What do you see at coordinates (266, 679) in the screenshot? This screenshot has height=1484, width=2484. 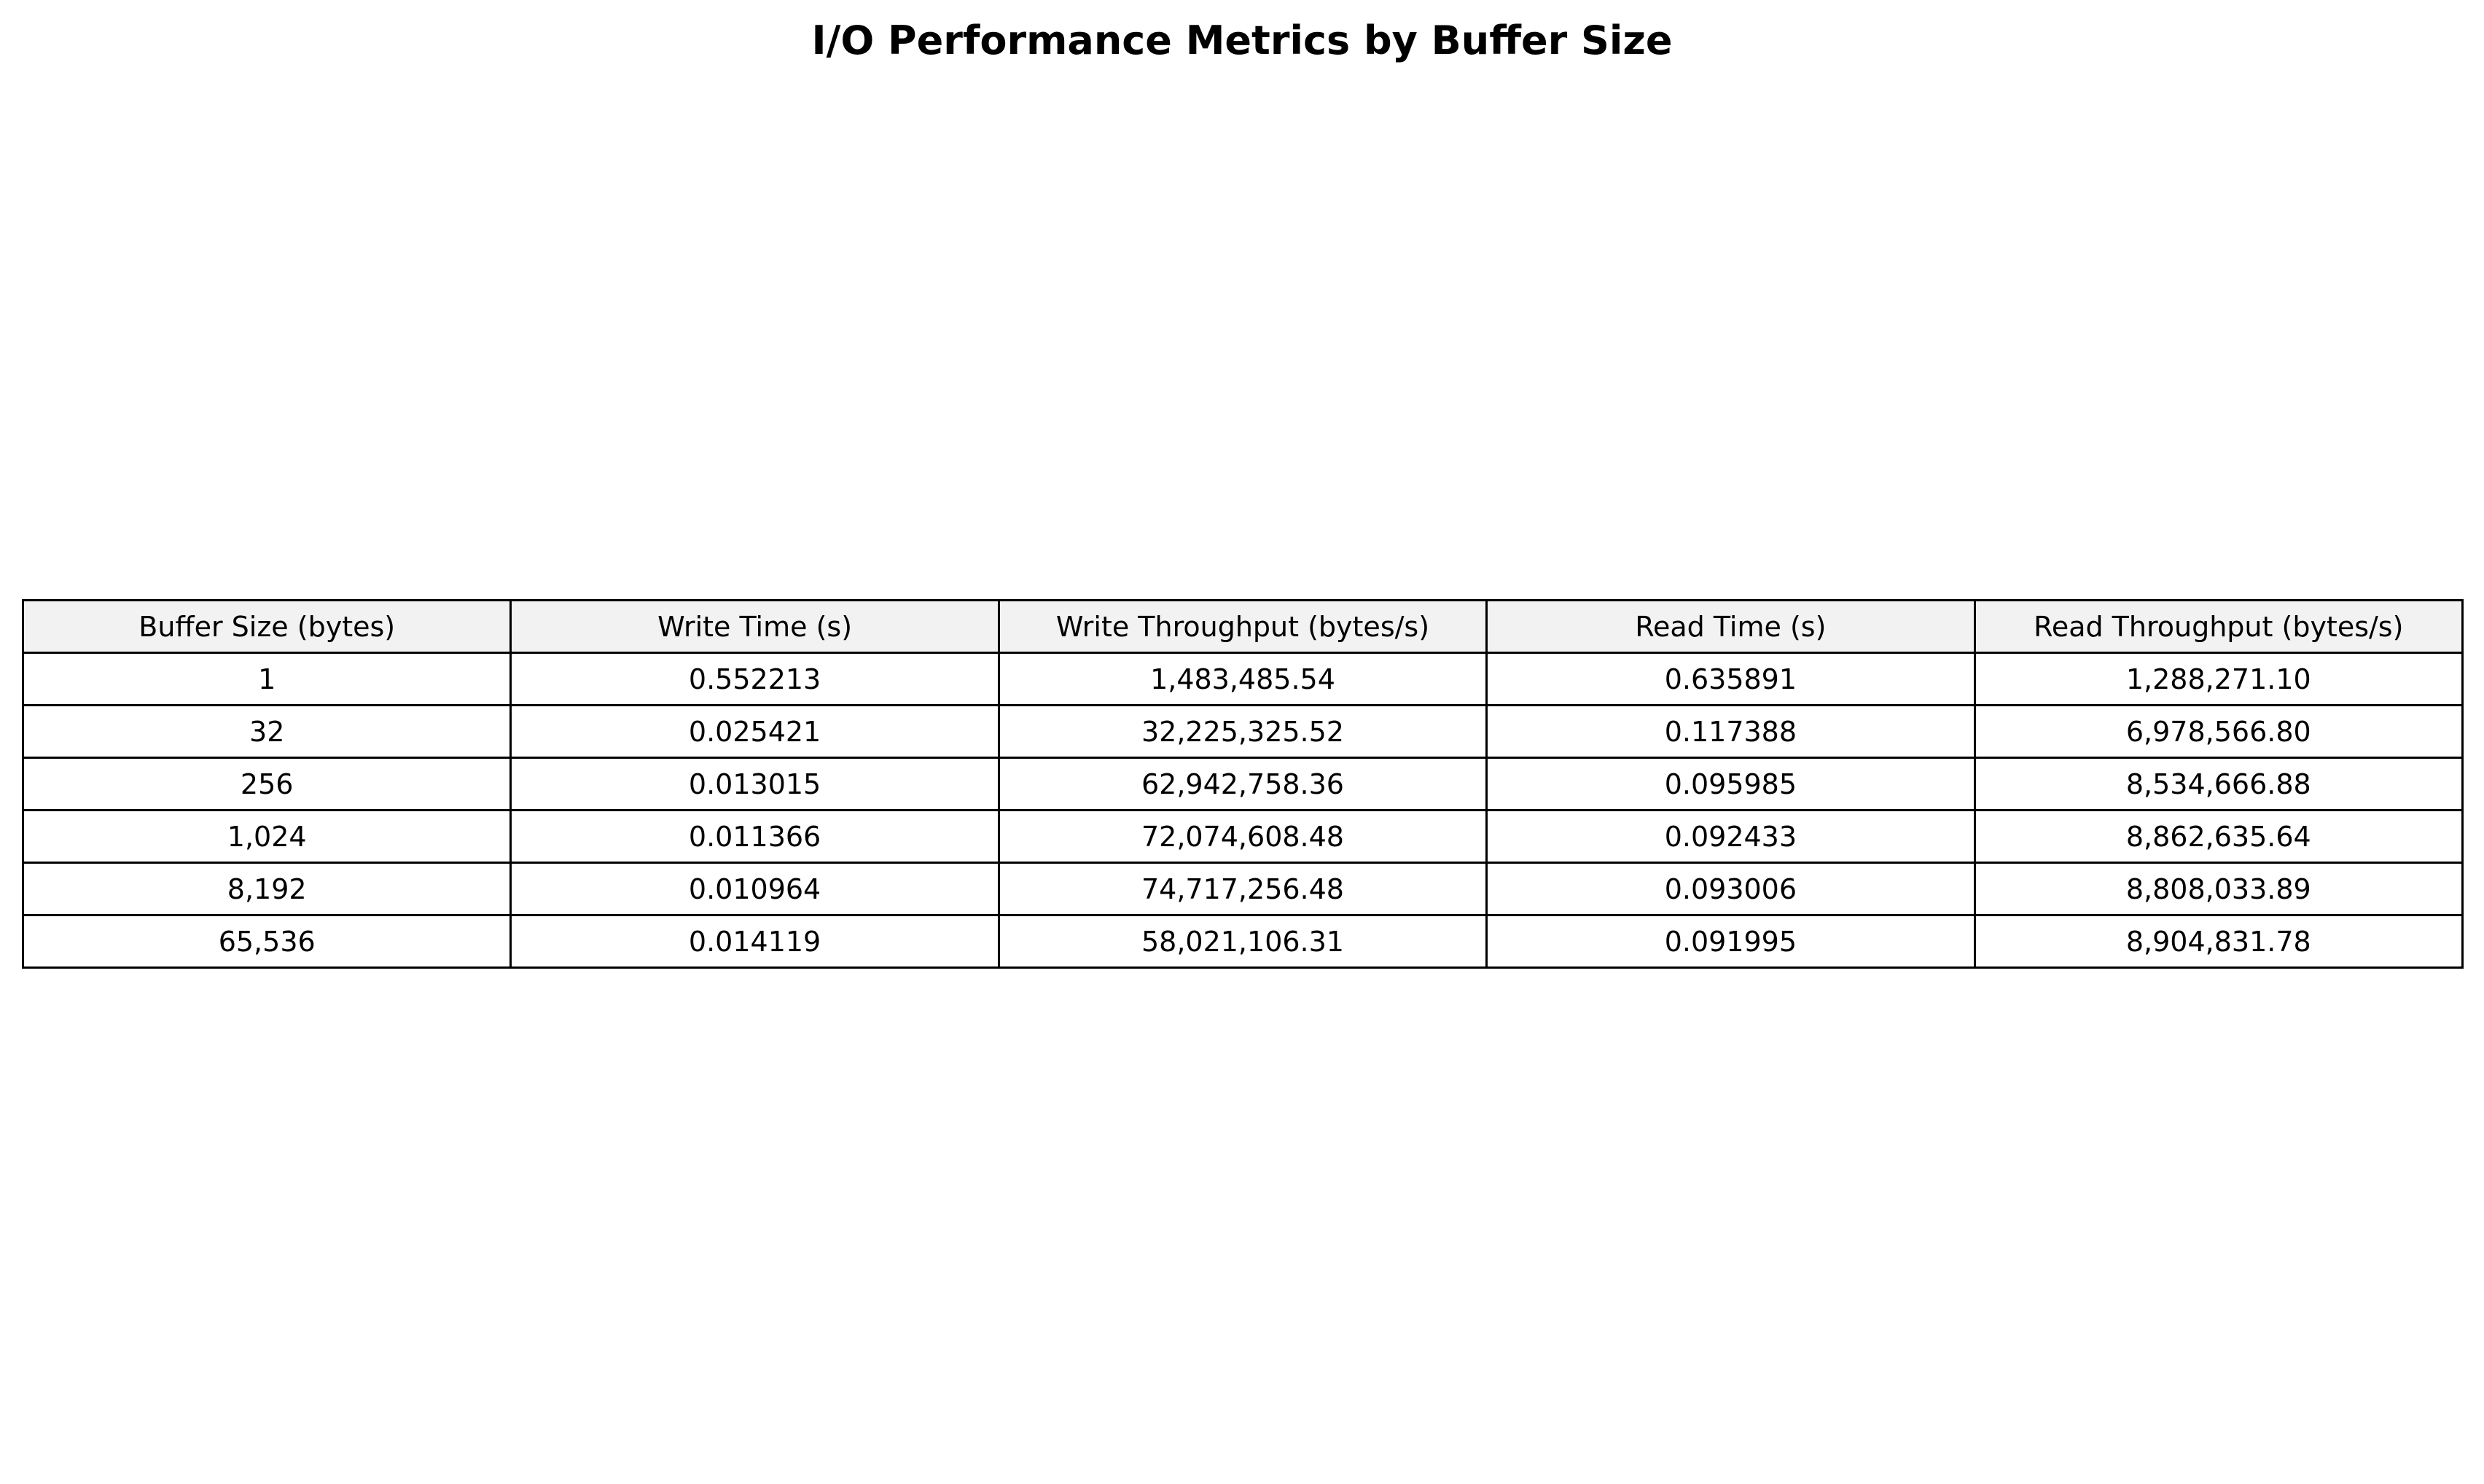 I see `cell-buffer-size: 1` at bounding box center [266, 679].